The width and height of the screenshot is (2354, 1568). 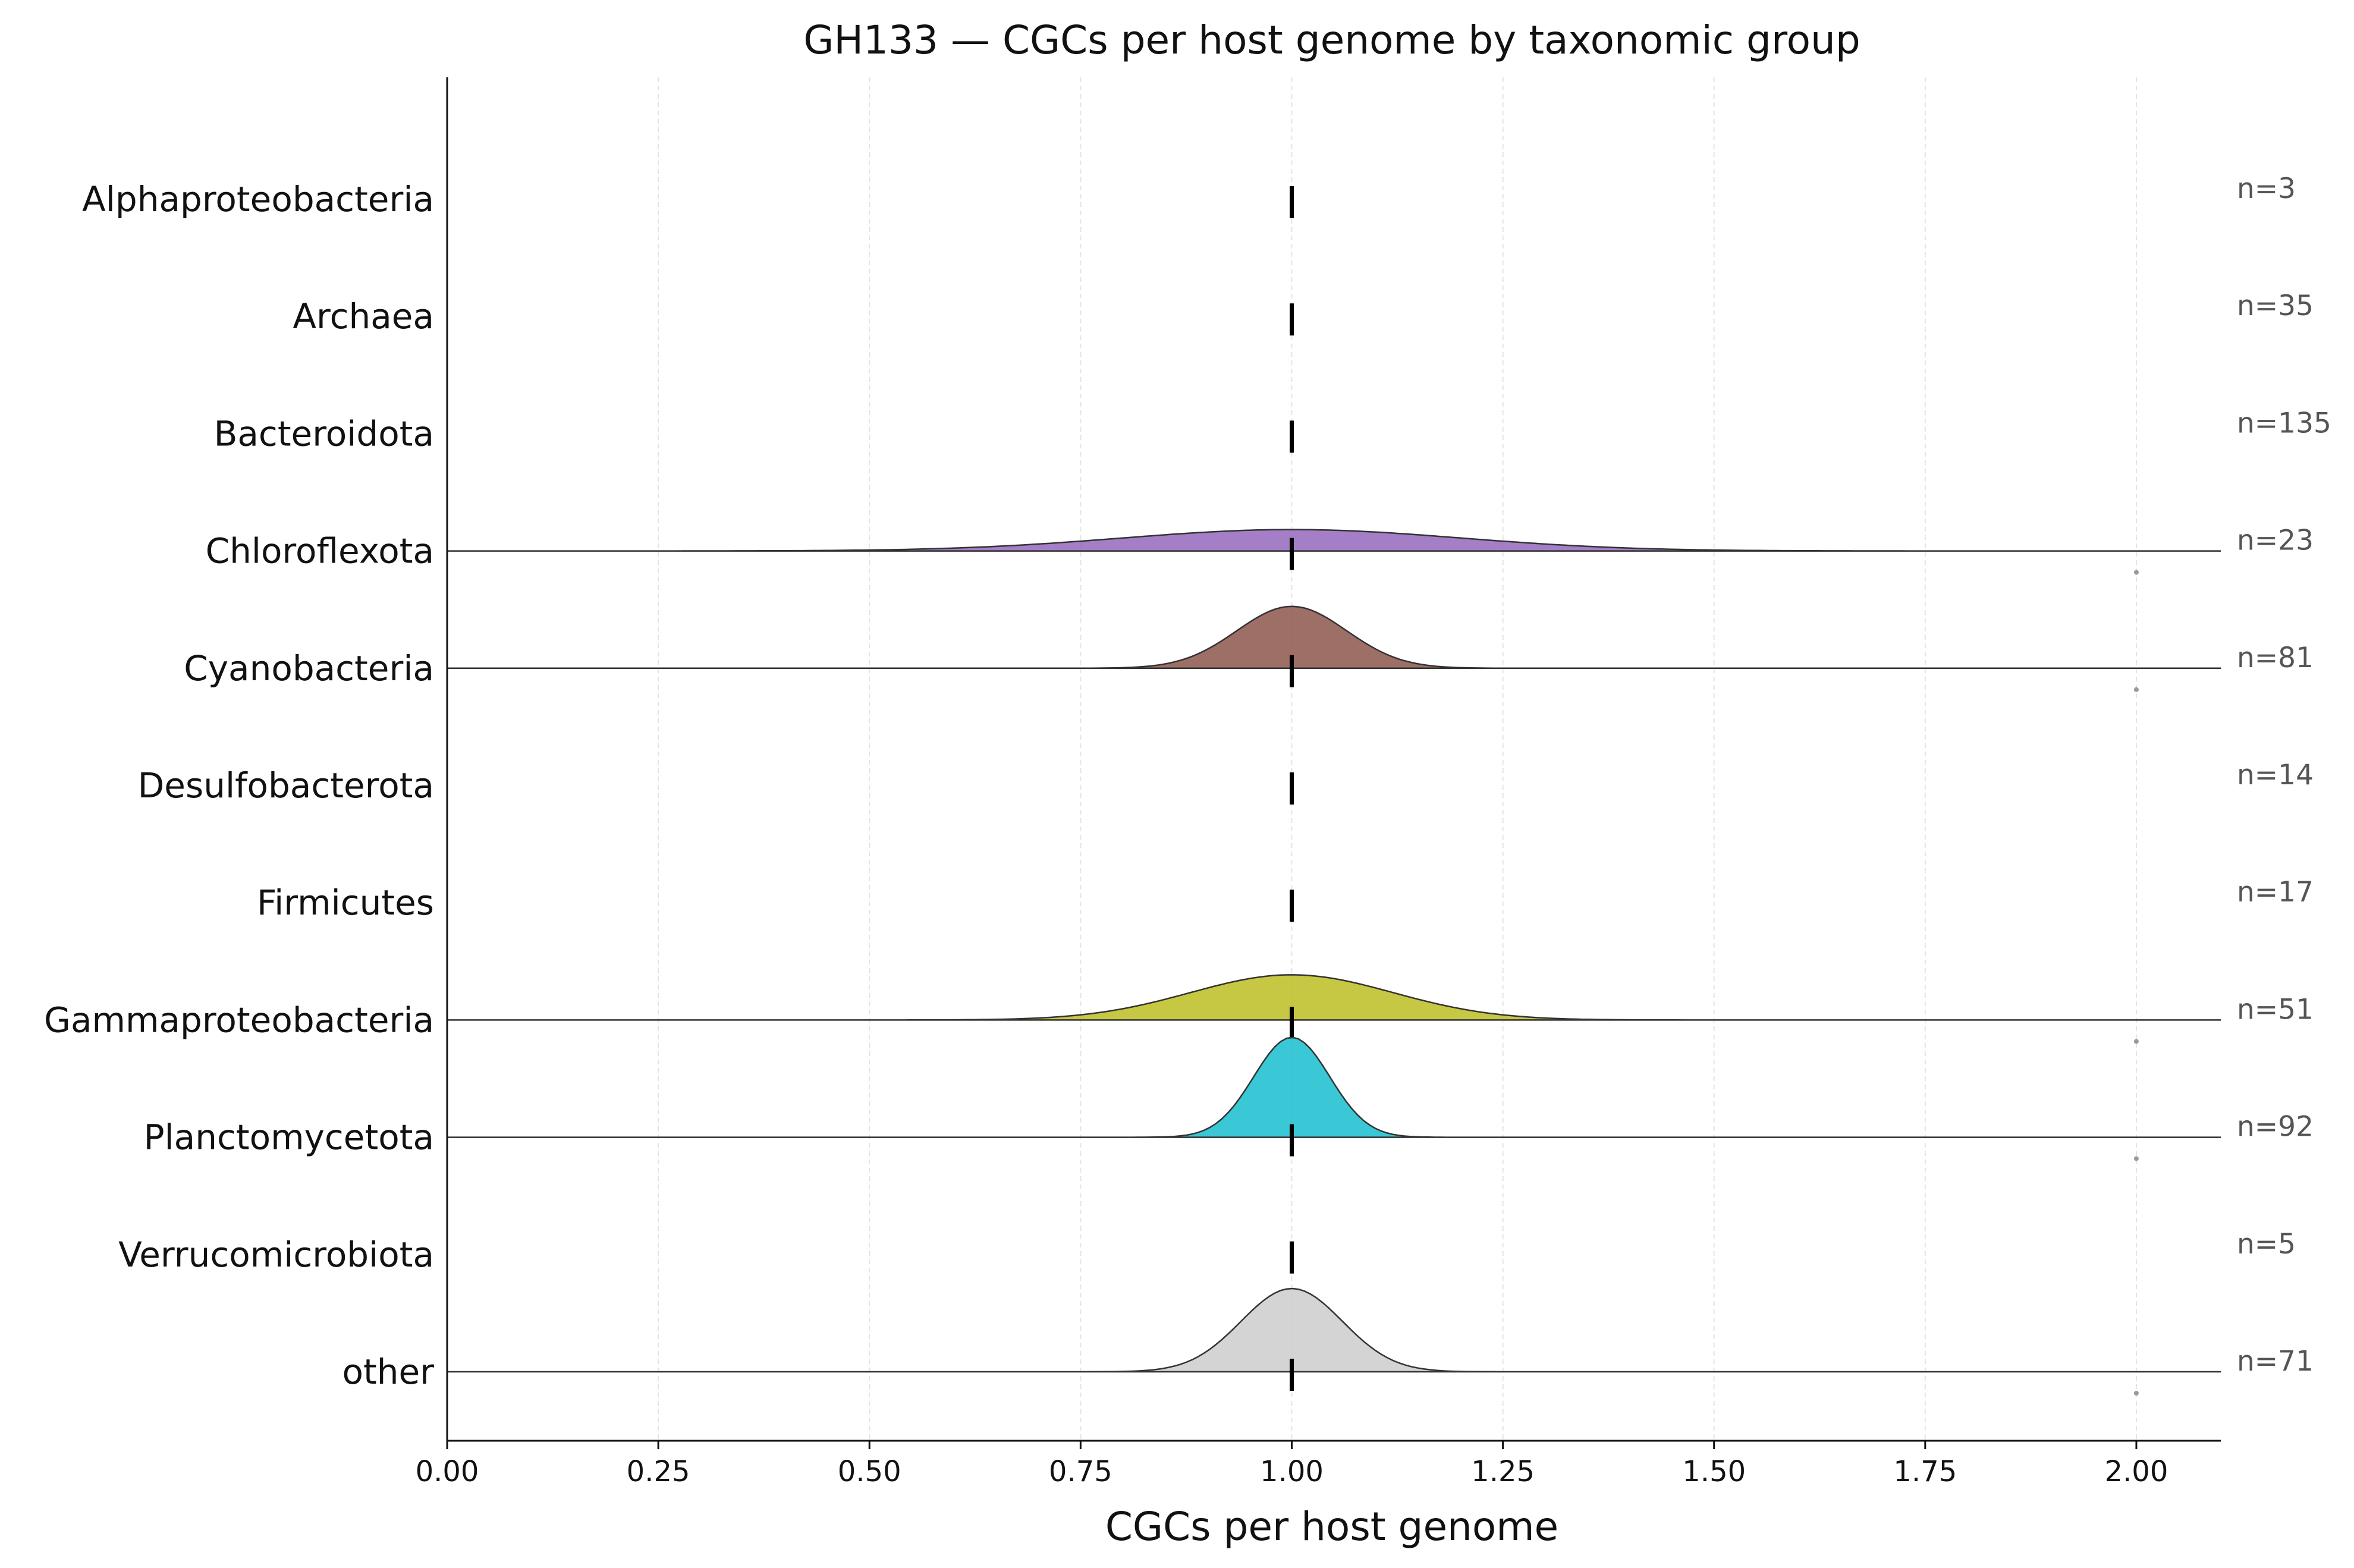 What do you see at coordinates (239, 1020) in the screenshot?
I see `y-tick-label-gammaproteobacteria: Gammaproteobacteria` at bounding box center [239, 1020].